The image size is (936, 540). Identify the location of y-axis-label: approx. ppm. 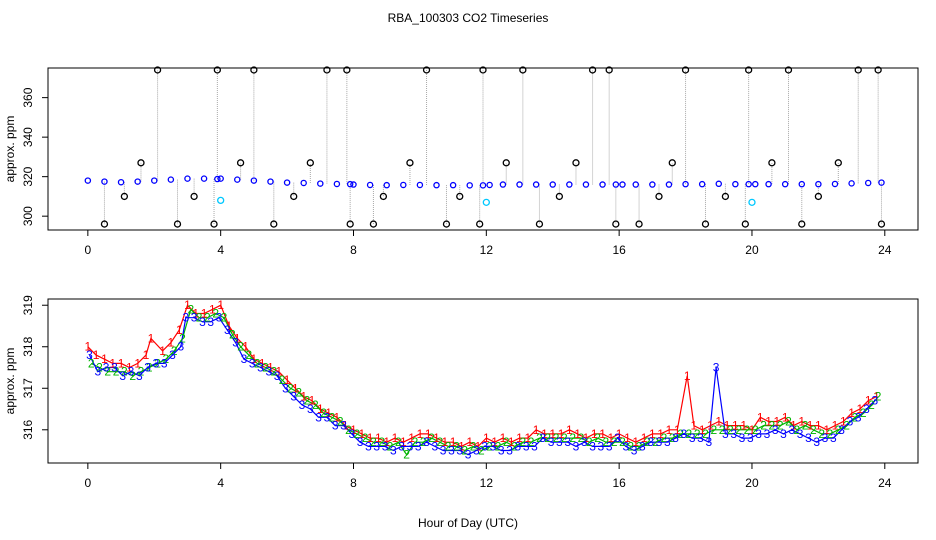
(10, 381).